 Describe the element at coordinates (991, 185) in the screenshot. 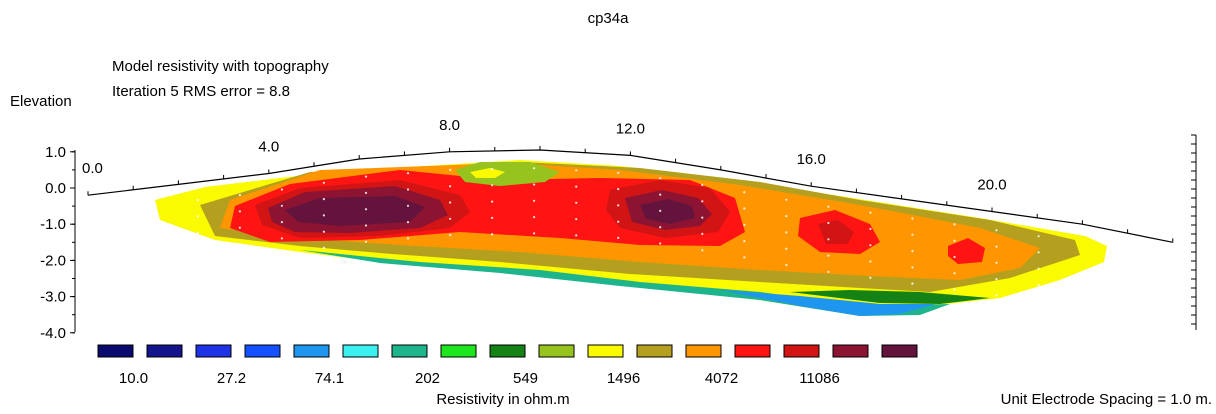

I see `x-tick-label: 20.0` at that location.